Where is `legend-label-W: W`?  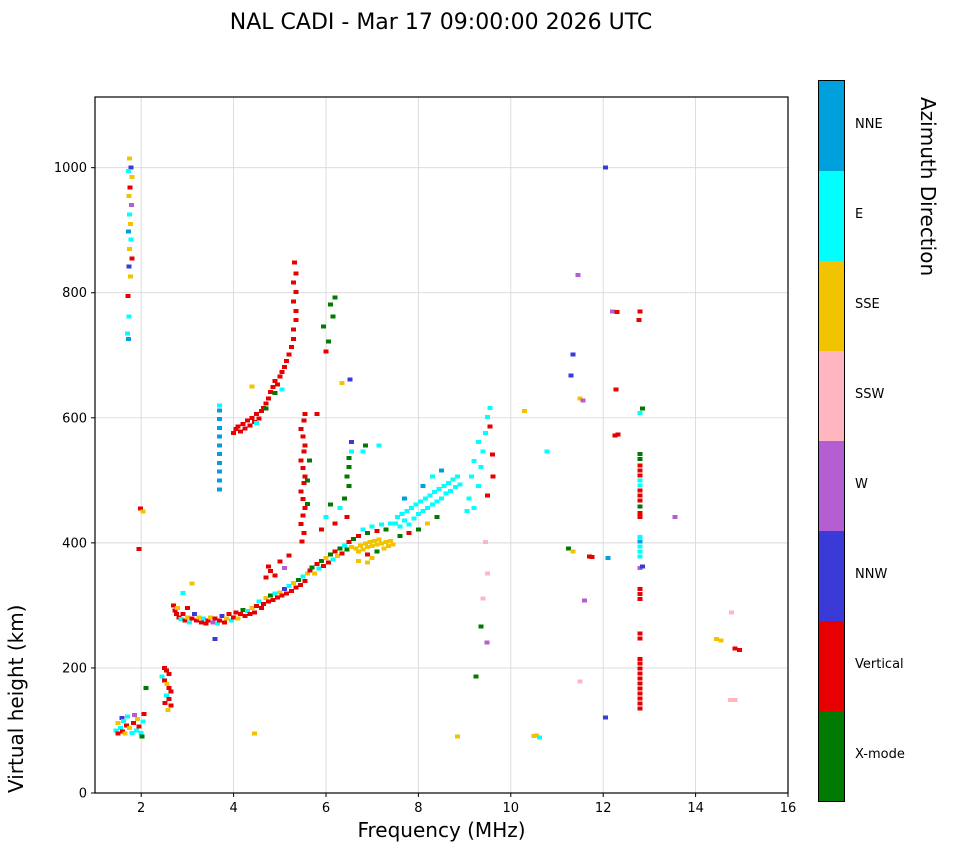
legend-label-W: W is located at coordinates (861, 484).